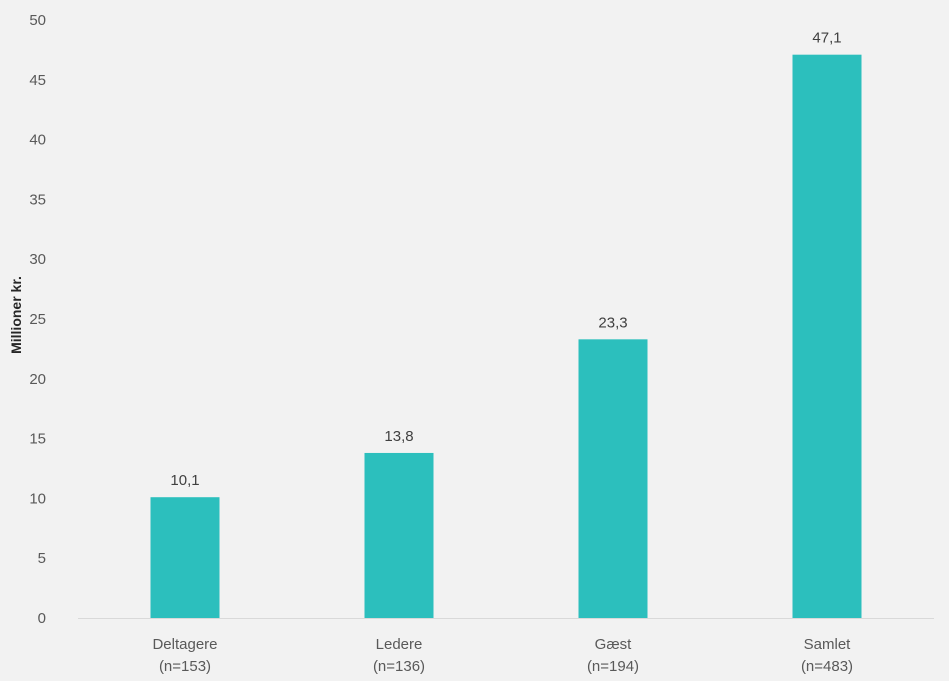  Describe the element at coordinates (828, 644) in the screenshot. I see `x-category-label: Samlet` at that location.